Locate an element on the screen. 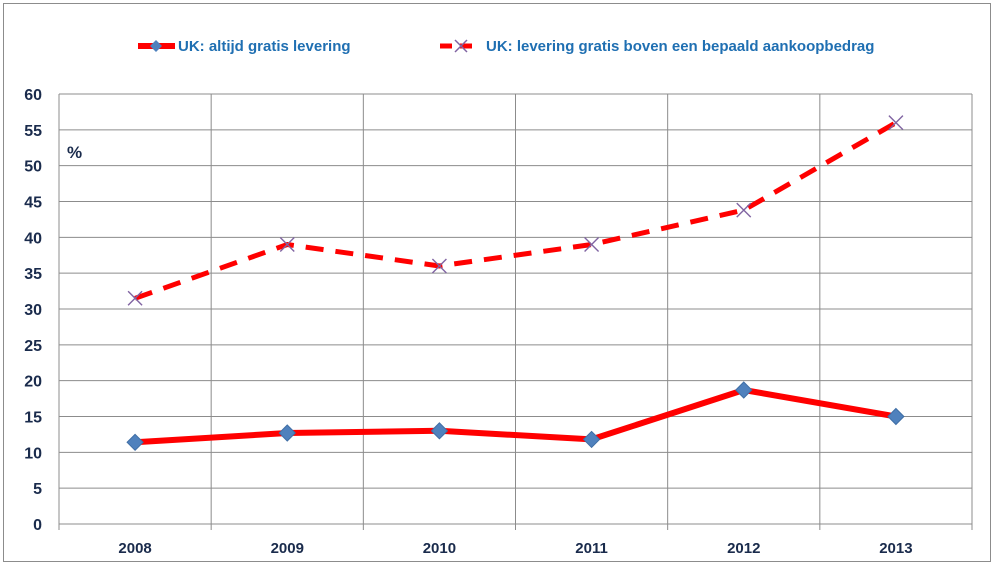  y-tick-label: 15 is located at coordinates (33, 418).